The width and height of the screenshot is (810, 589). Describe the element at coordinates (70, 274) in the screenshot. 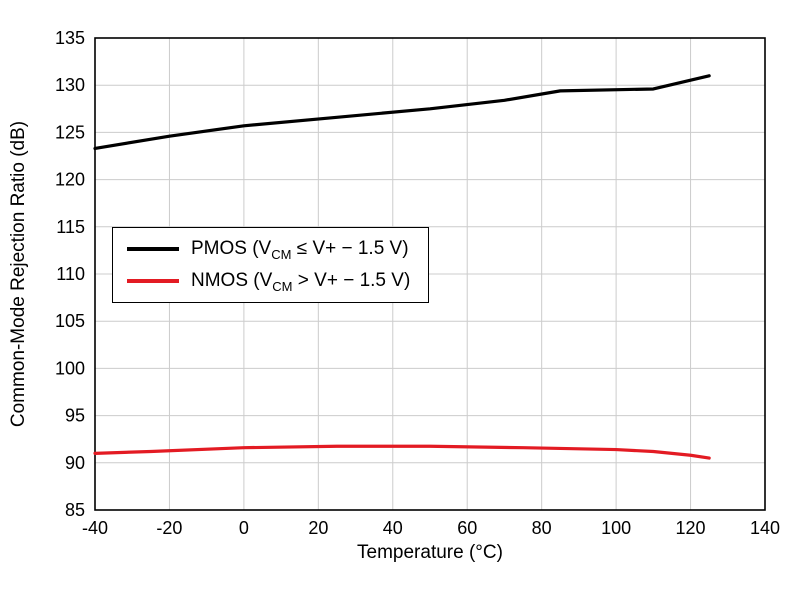

I see `y-tick-label: 110` at that location.